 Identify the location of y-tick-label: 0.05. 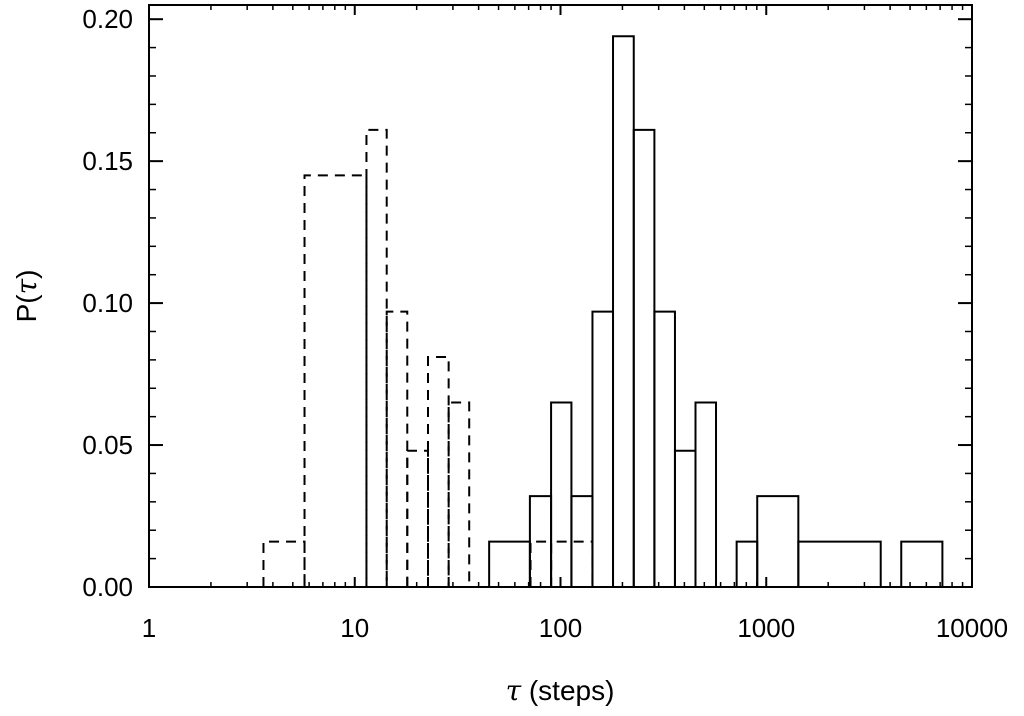
(107, 445).